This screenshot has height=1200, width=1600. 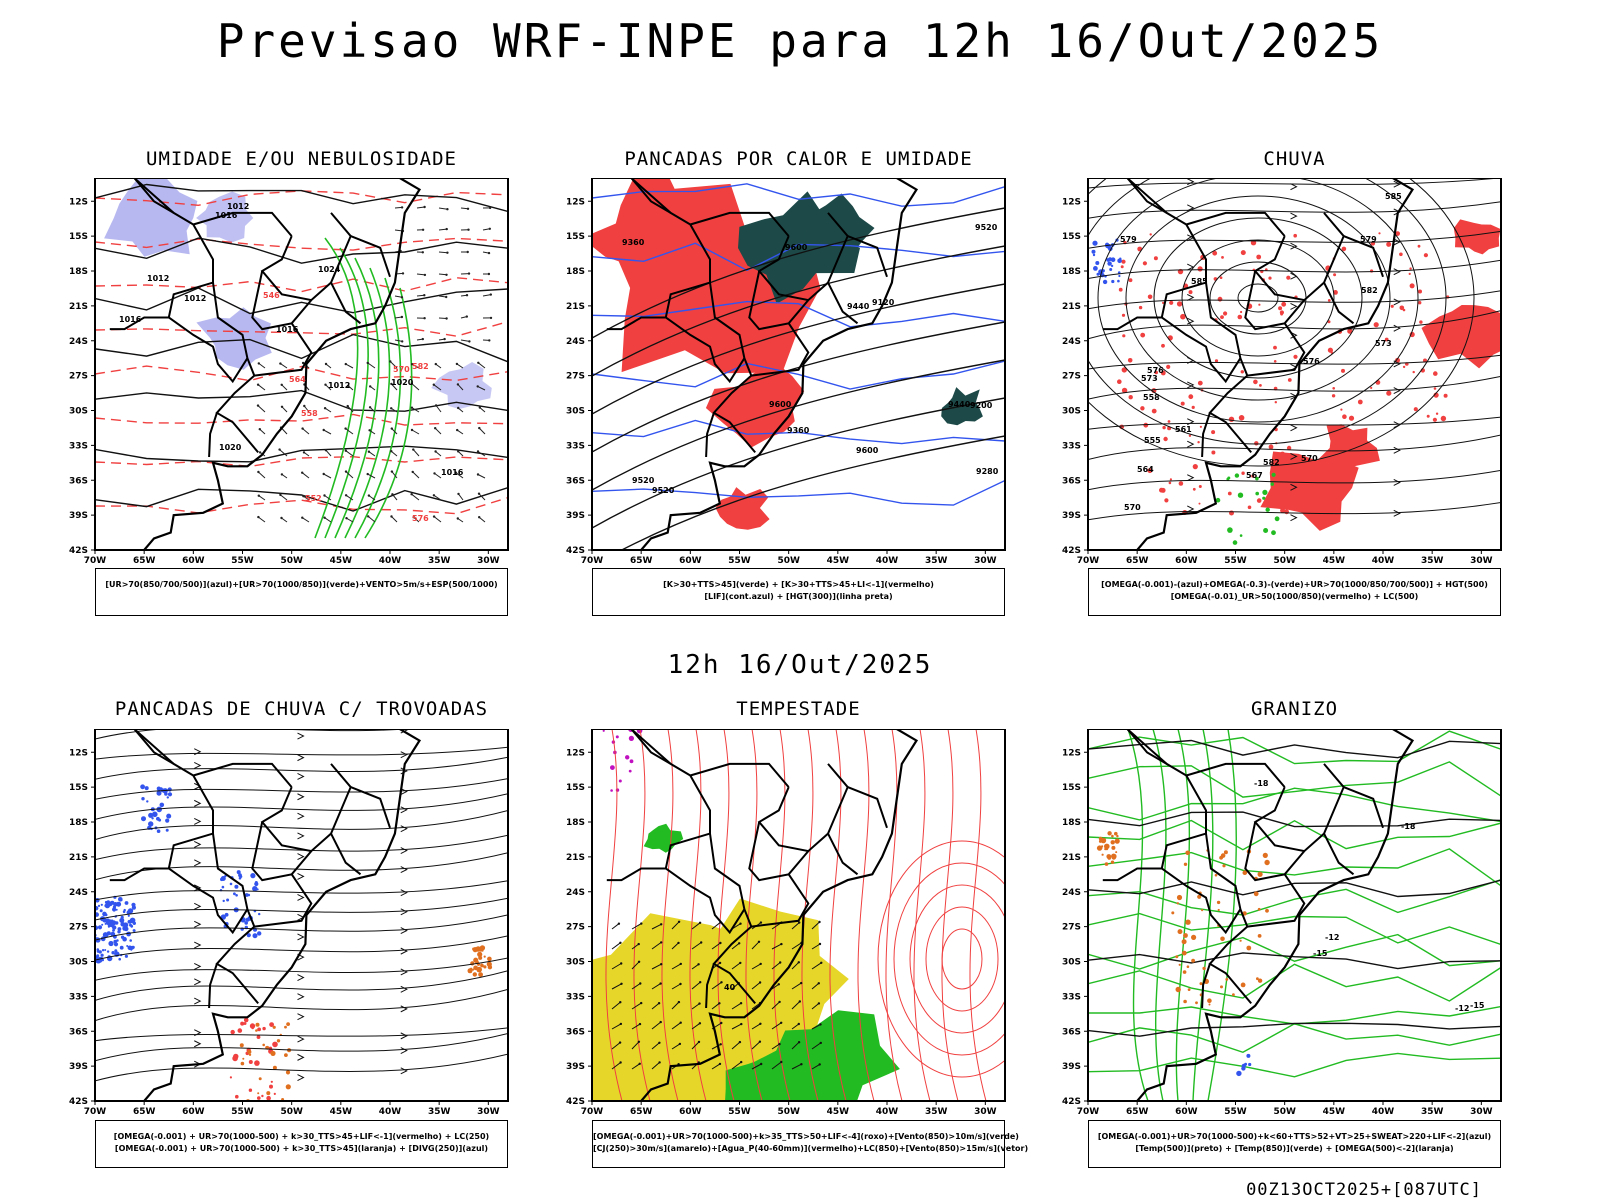 What do you see at coordinates (78, 1032) in the screenshot?
I see `latitude-tick-label: 36S` at bounding box center [78, 1032].